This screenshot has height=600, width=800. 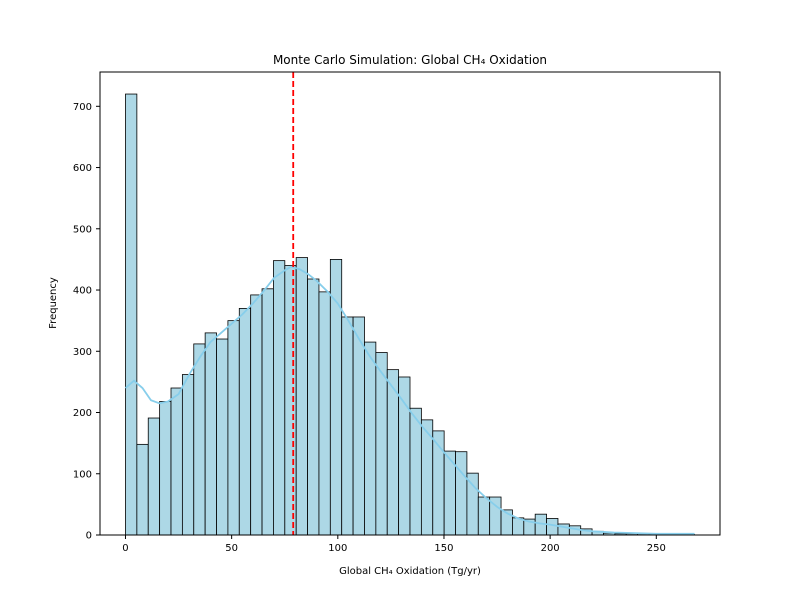 What do you see at coordinates (82, 474) in the screenshot?
I see `y-tick-label: 100` at bounding box center [82, 474].